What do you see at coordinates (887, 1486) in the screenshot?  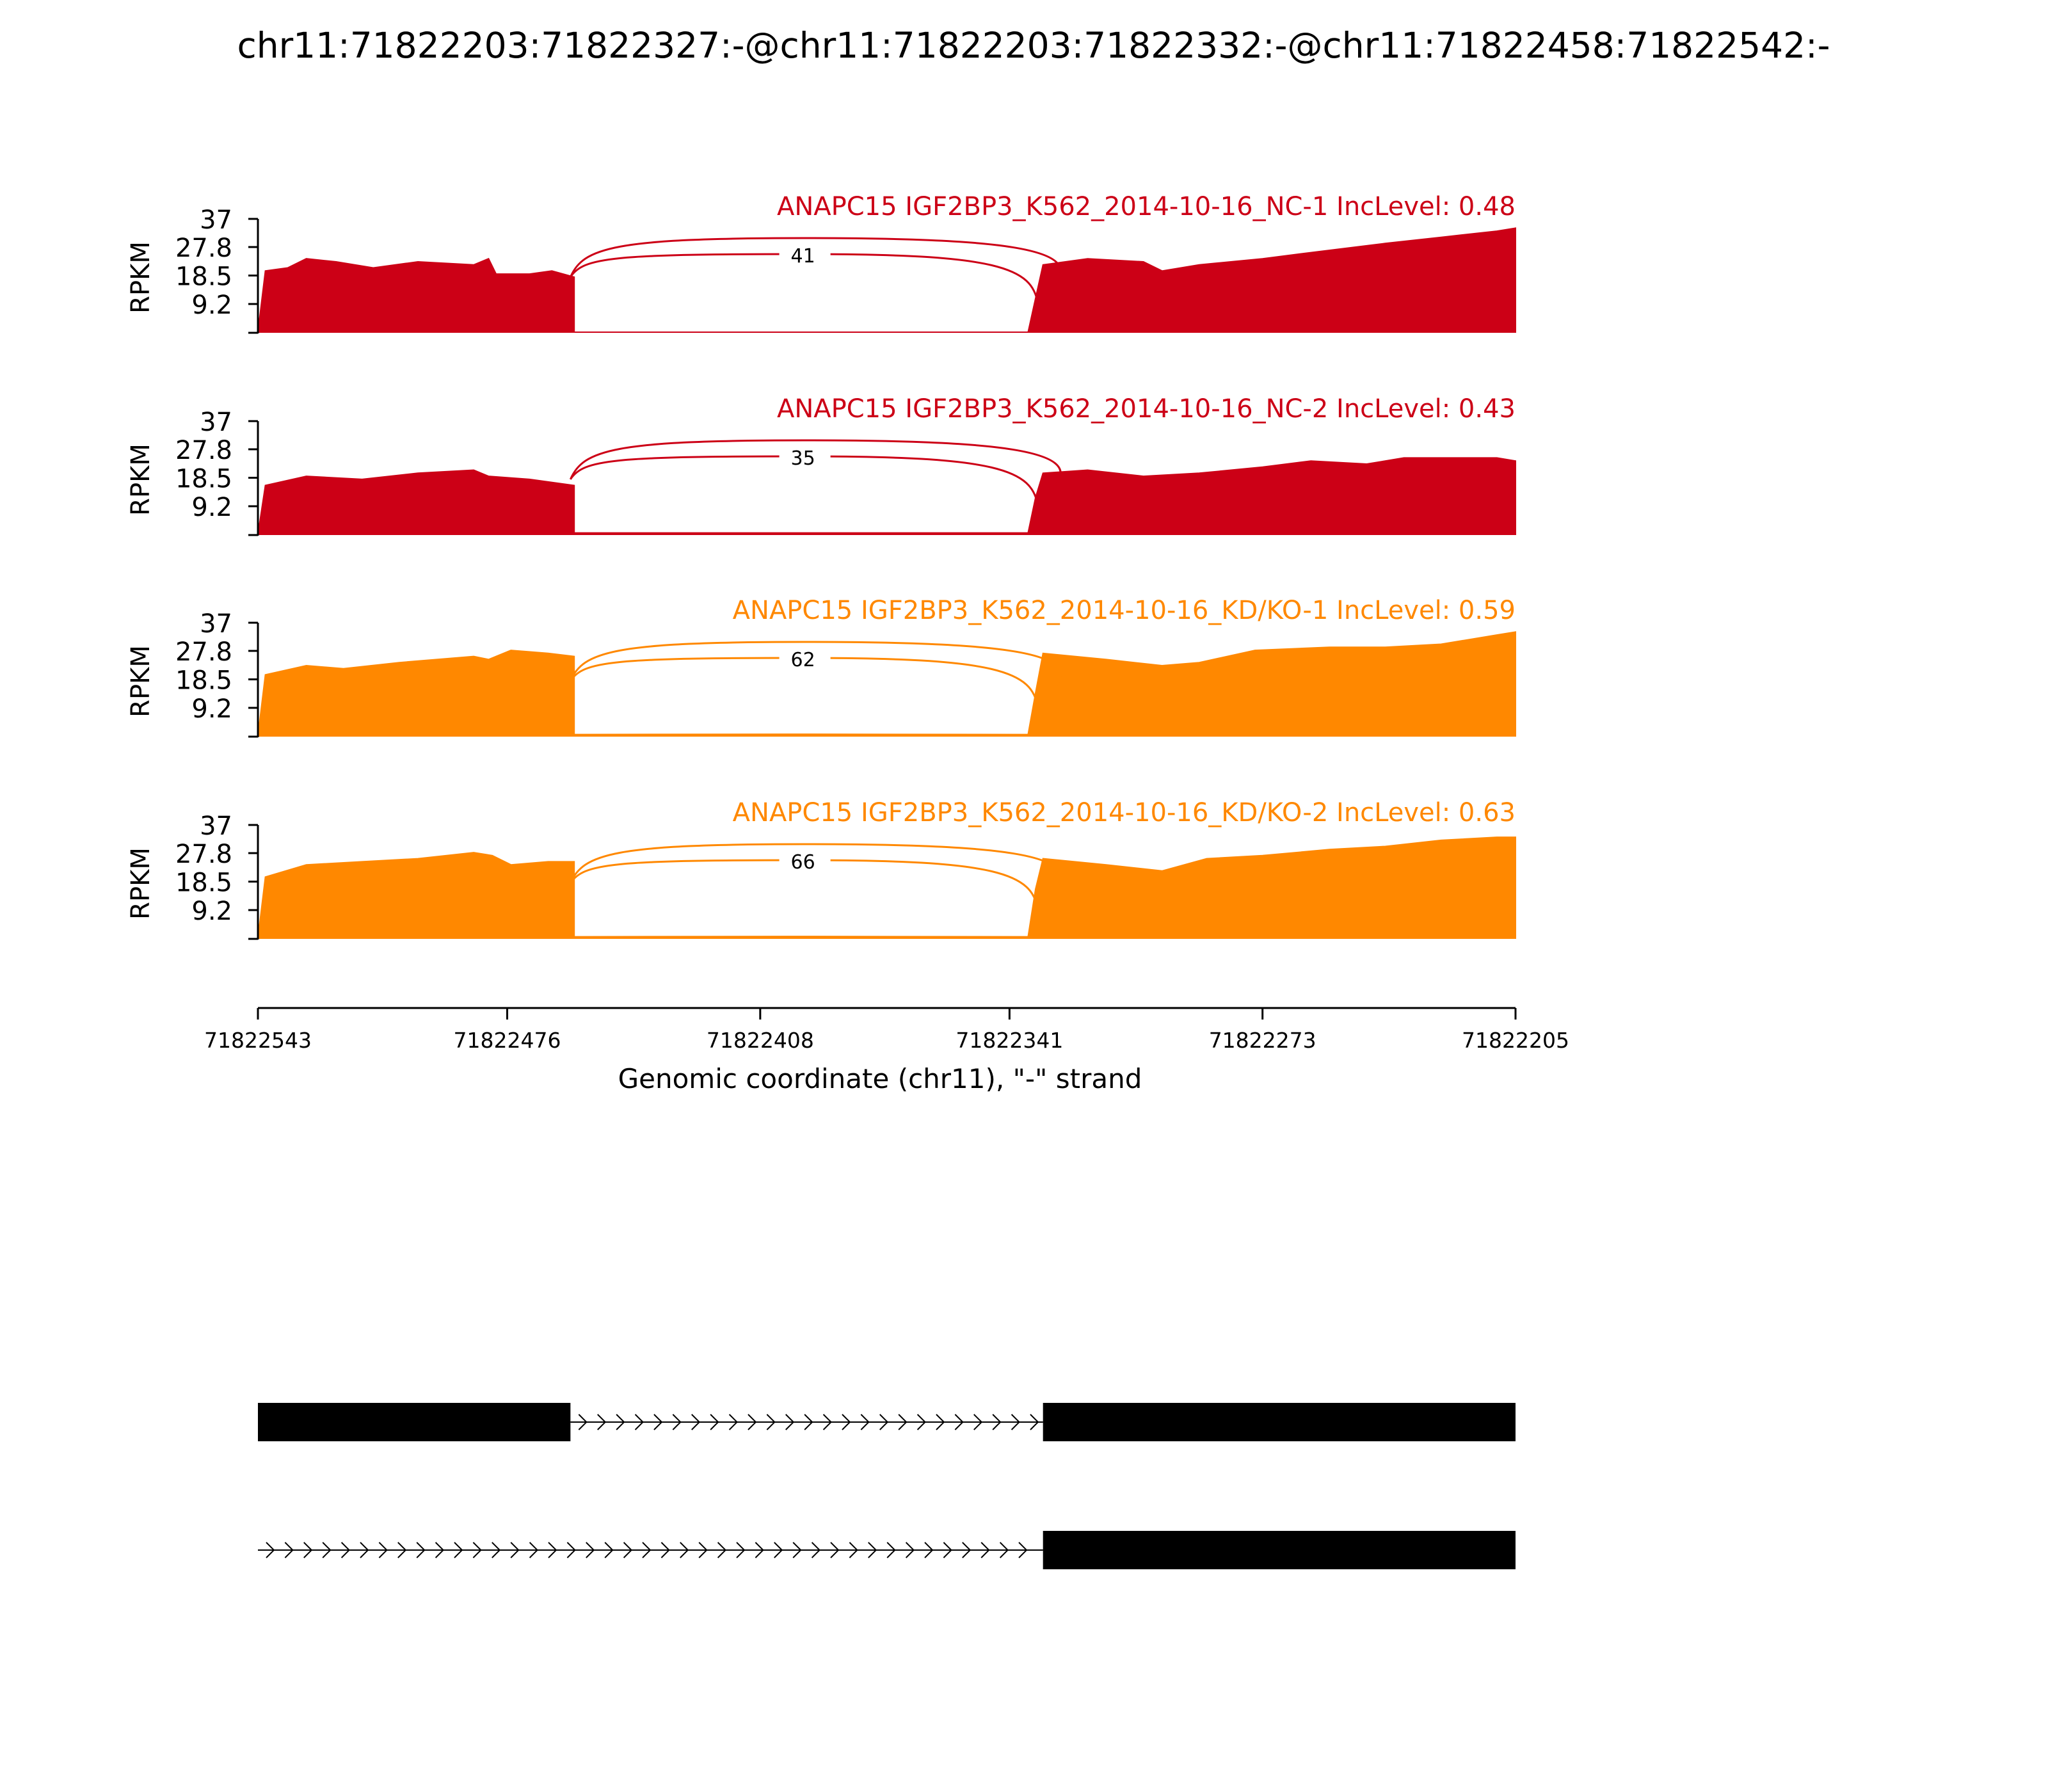 I see `gene-models` at bounding box center [887, 1486].